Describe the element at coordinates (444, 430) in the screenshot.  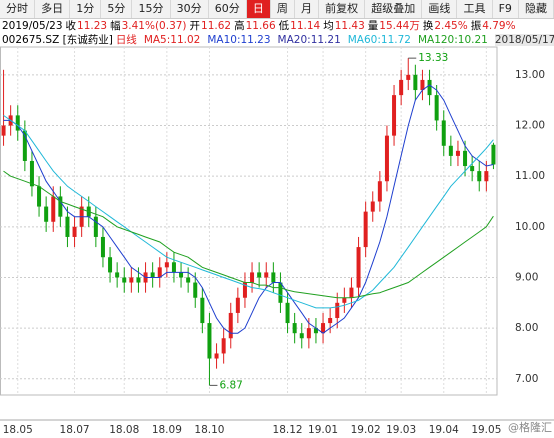
I see `x-tick-label: 19.04` at that location.